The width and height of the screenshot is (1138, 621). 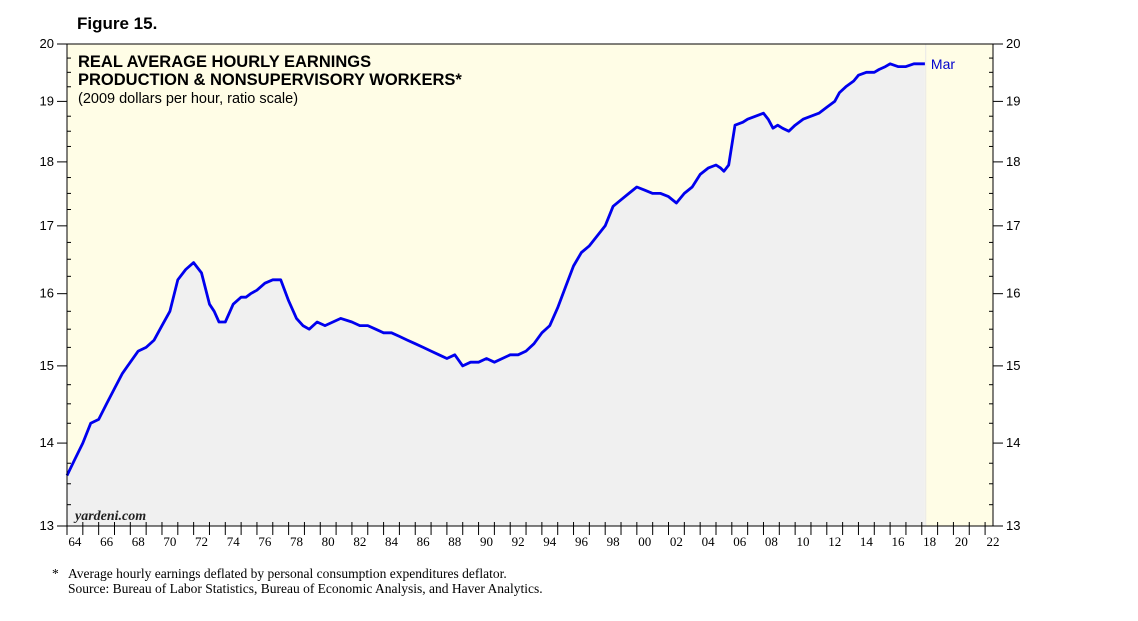 What do you see at coordinates (47, 225) in the screenshot?
I see `y-tick-label-left: 17` at bounding box center [47, 225].